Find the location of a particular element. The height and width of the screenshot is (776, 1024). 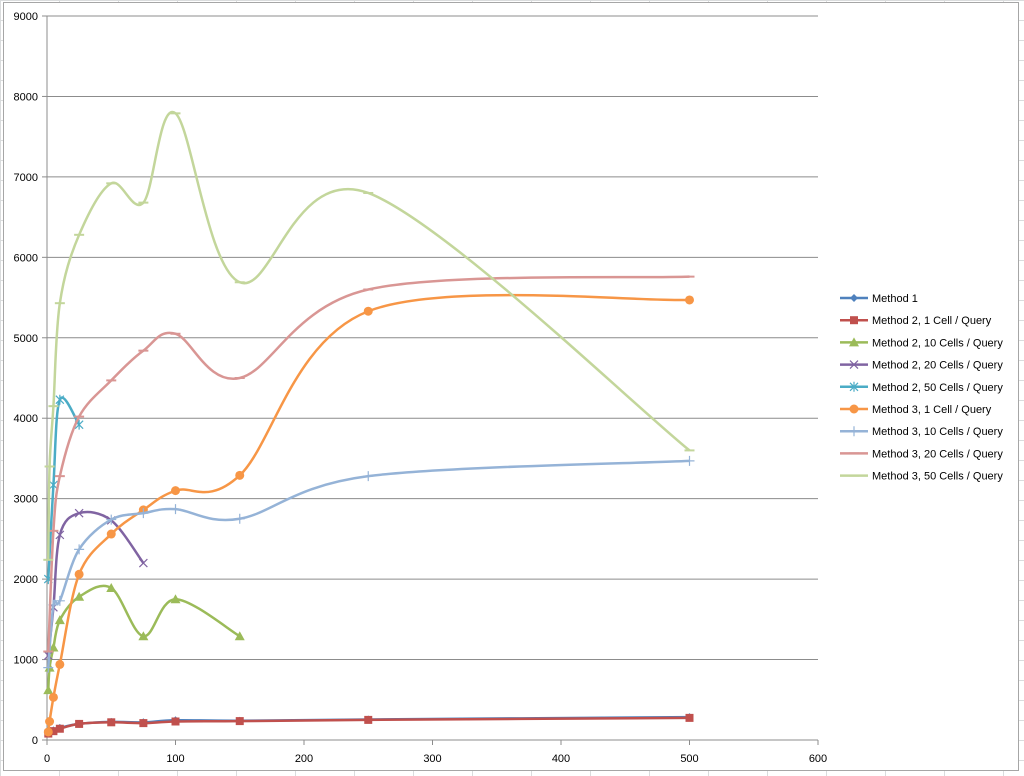

x-tick-label: 200 is located at coordinates (304, 759).